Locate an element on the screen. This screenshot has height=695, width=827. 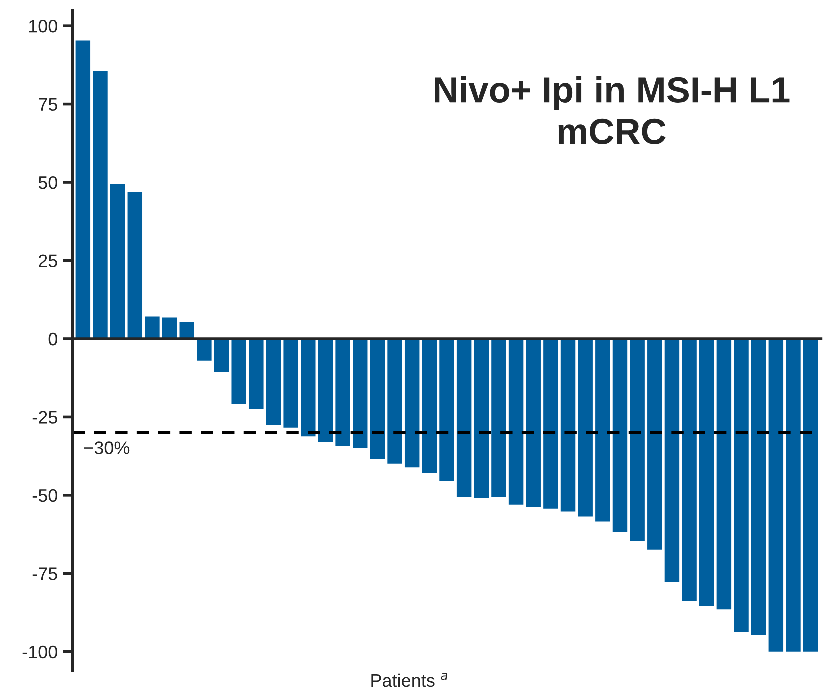
y-tick-label: -50 is located at coordinates (45, 495).